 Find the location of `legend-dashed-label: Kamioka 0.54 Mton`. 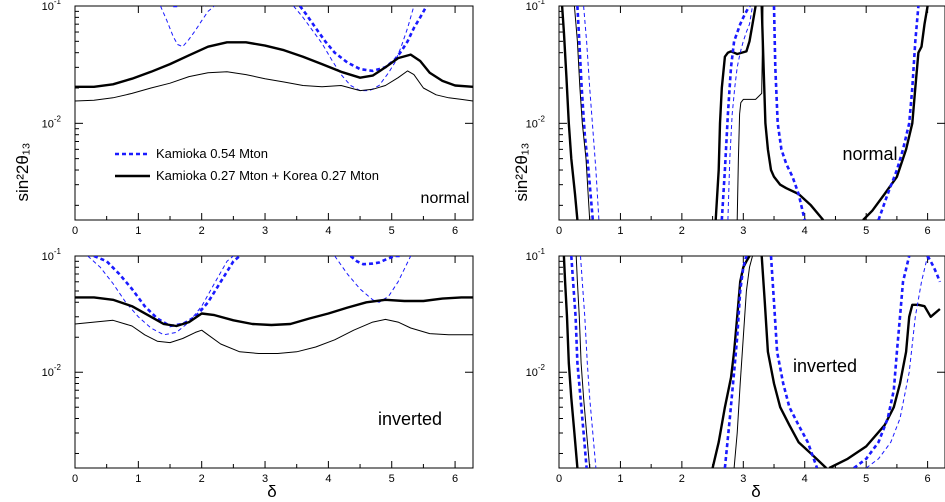

legend-dashed-label: Kamioka 0.54 Mton is located at coordinates (212, 153).